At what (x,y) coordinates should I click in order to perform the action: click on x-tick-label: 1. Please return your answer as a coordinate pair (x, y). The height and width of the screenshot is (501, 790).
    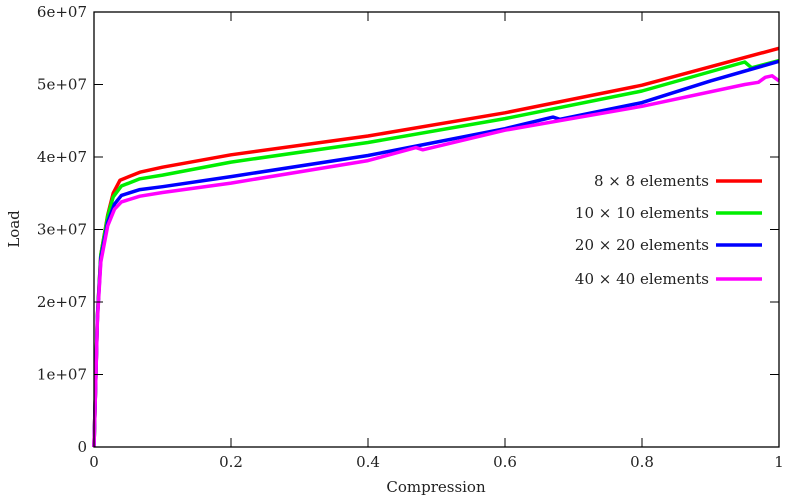
    Looking at the image, I should click on (779, 462).